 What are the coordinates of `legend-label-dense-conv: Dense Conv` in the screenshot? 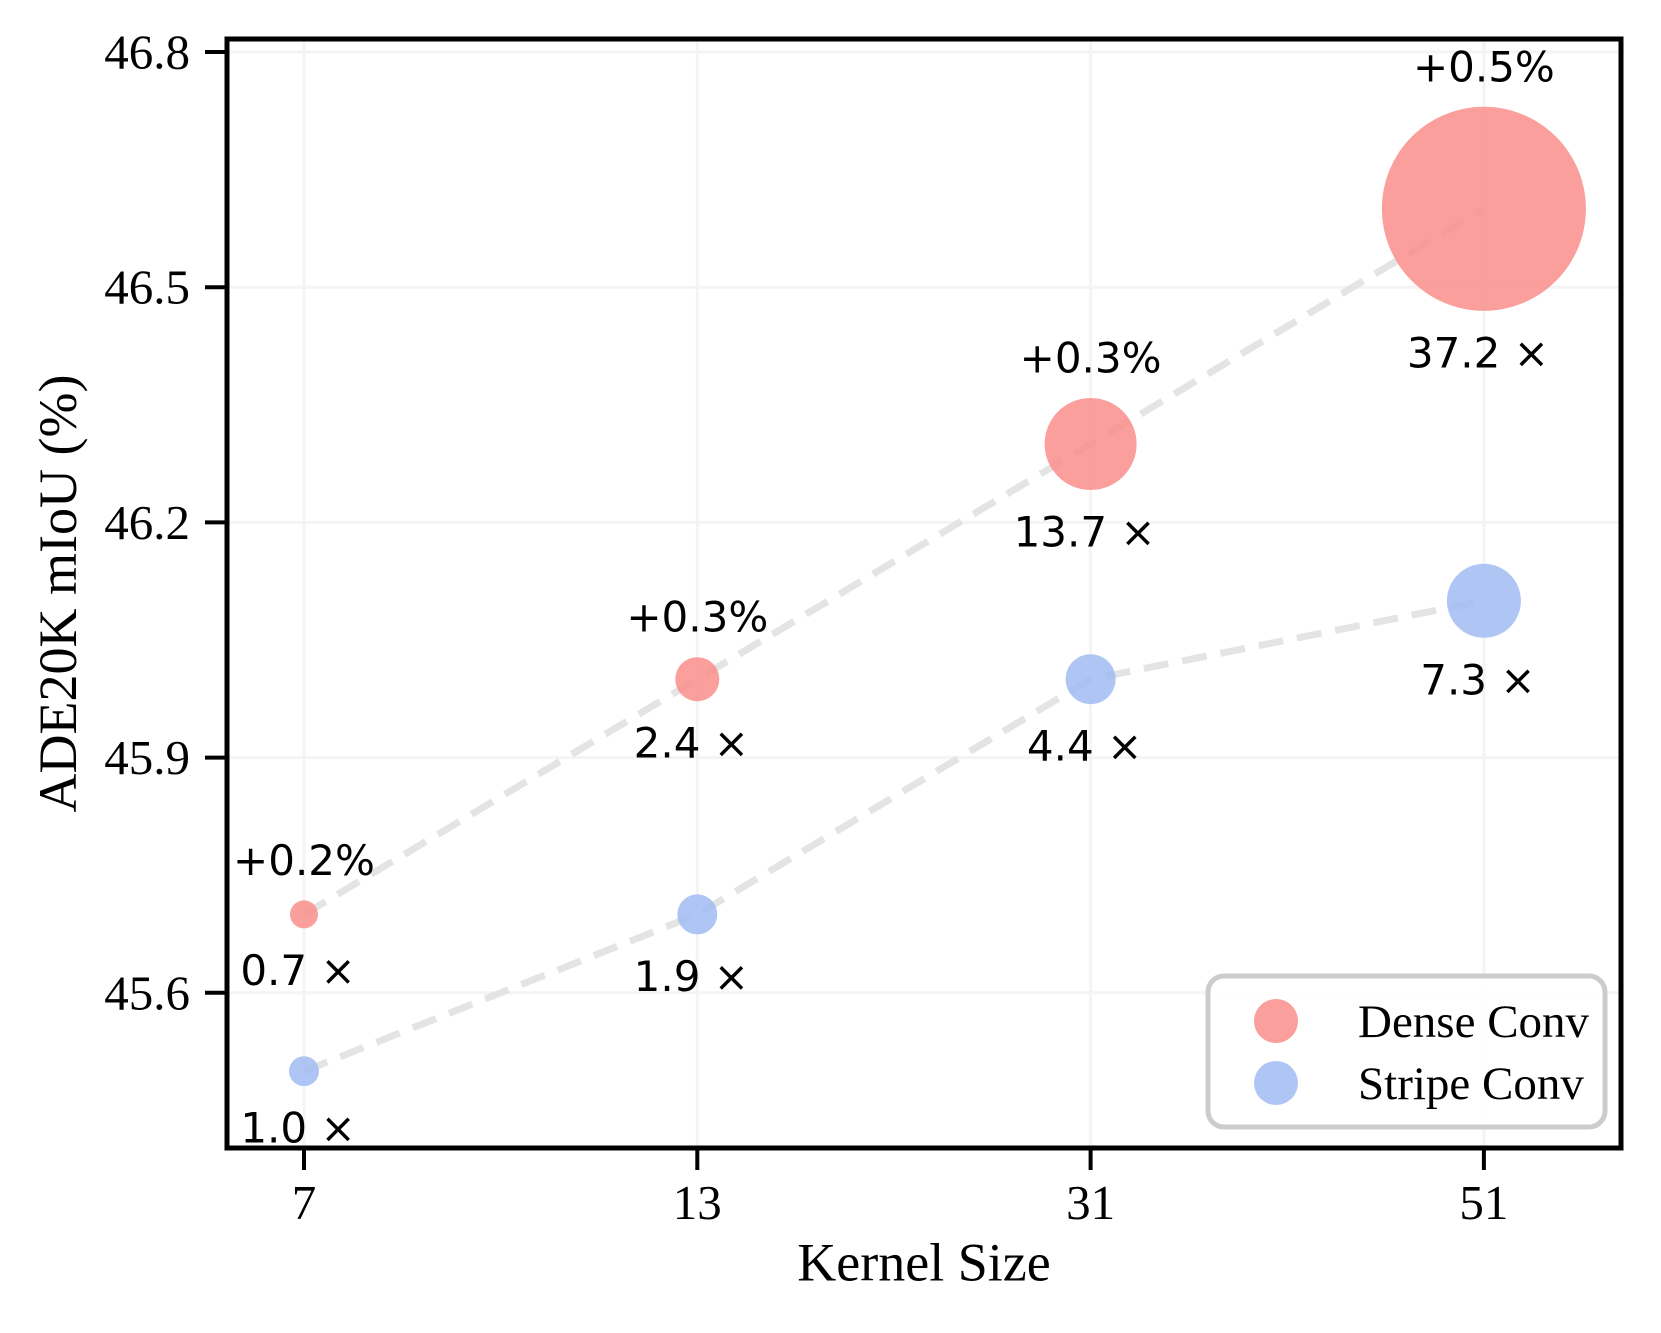 It's located at (1474, 1022).